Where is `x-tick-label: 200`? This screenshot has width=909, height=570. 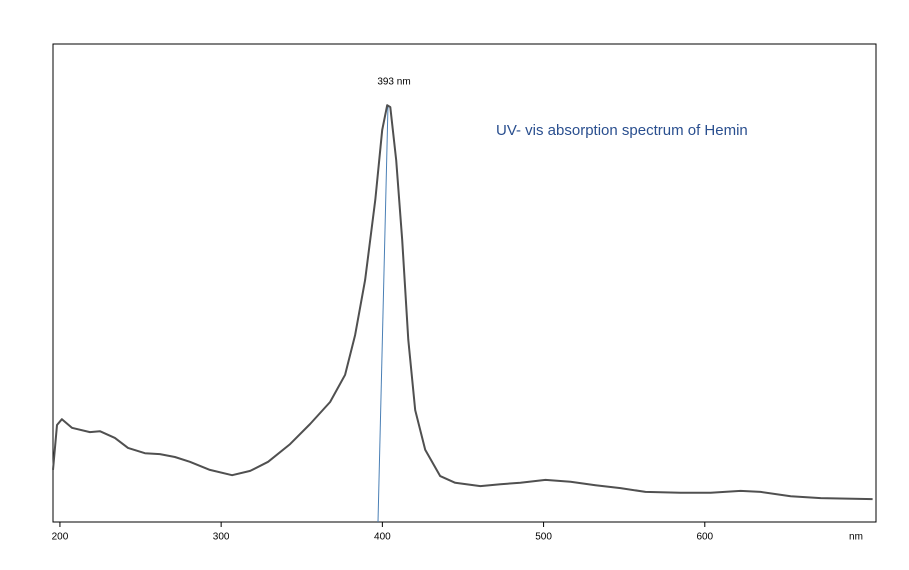 x-tick-label: 200 is located at coordinates (60, 537).